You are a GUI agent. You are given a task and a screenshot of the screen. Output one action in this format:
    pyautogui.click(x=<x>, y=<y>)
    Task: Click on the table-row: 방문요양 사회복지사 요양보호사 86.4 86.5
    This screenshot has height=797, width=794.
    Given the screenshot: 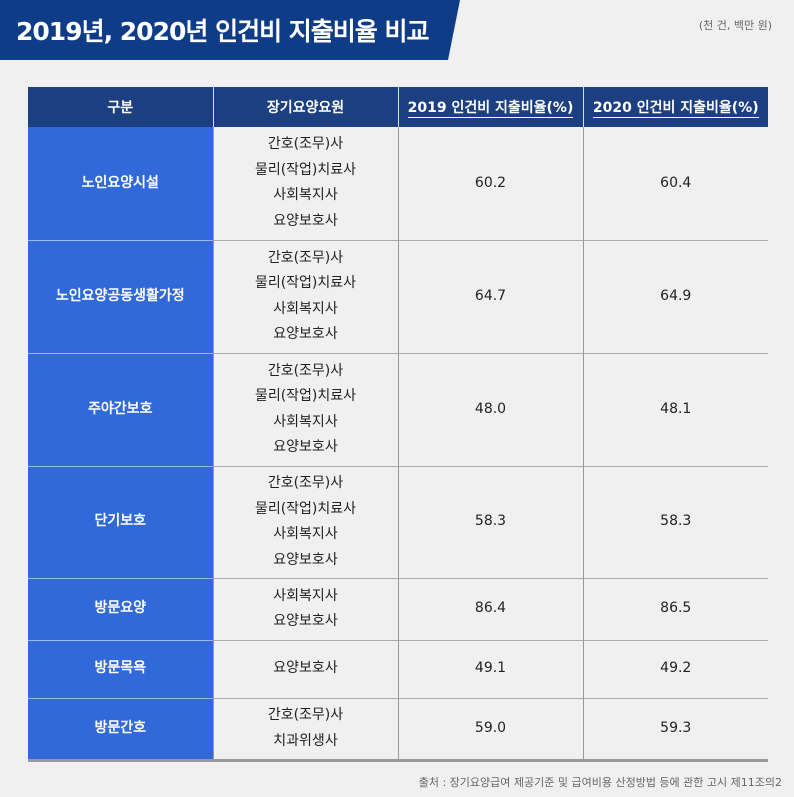 What is the action you would take?
    pyautogui.click(x=398, y=608)
    